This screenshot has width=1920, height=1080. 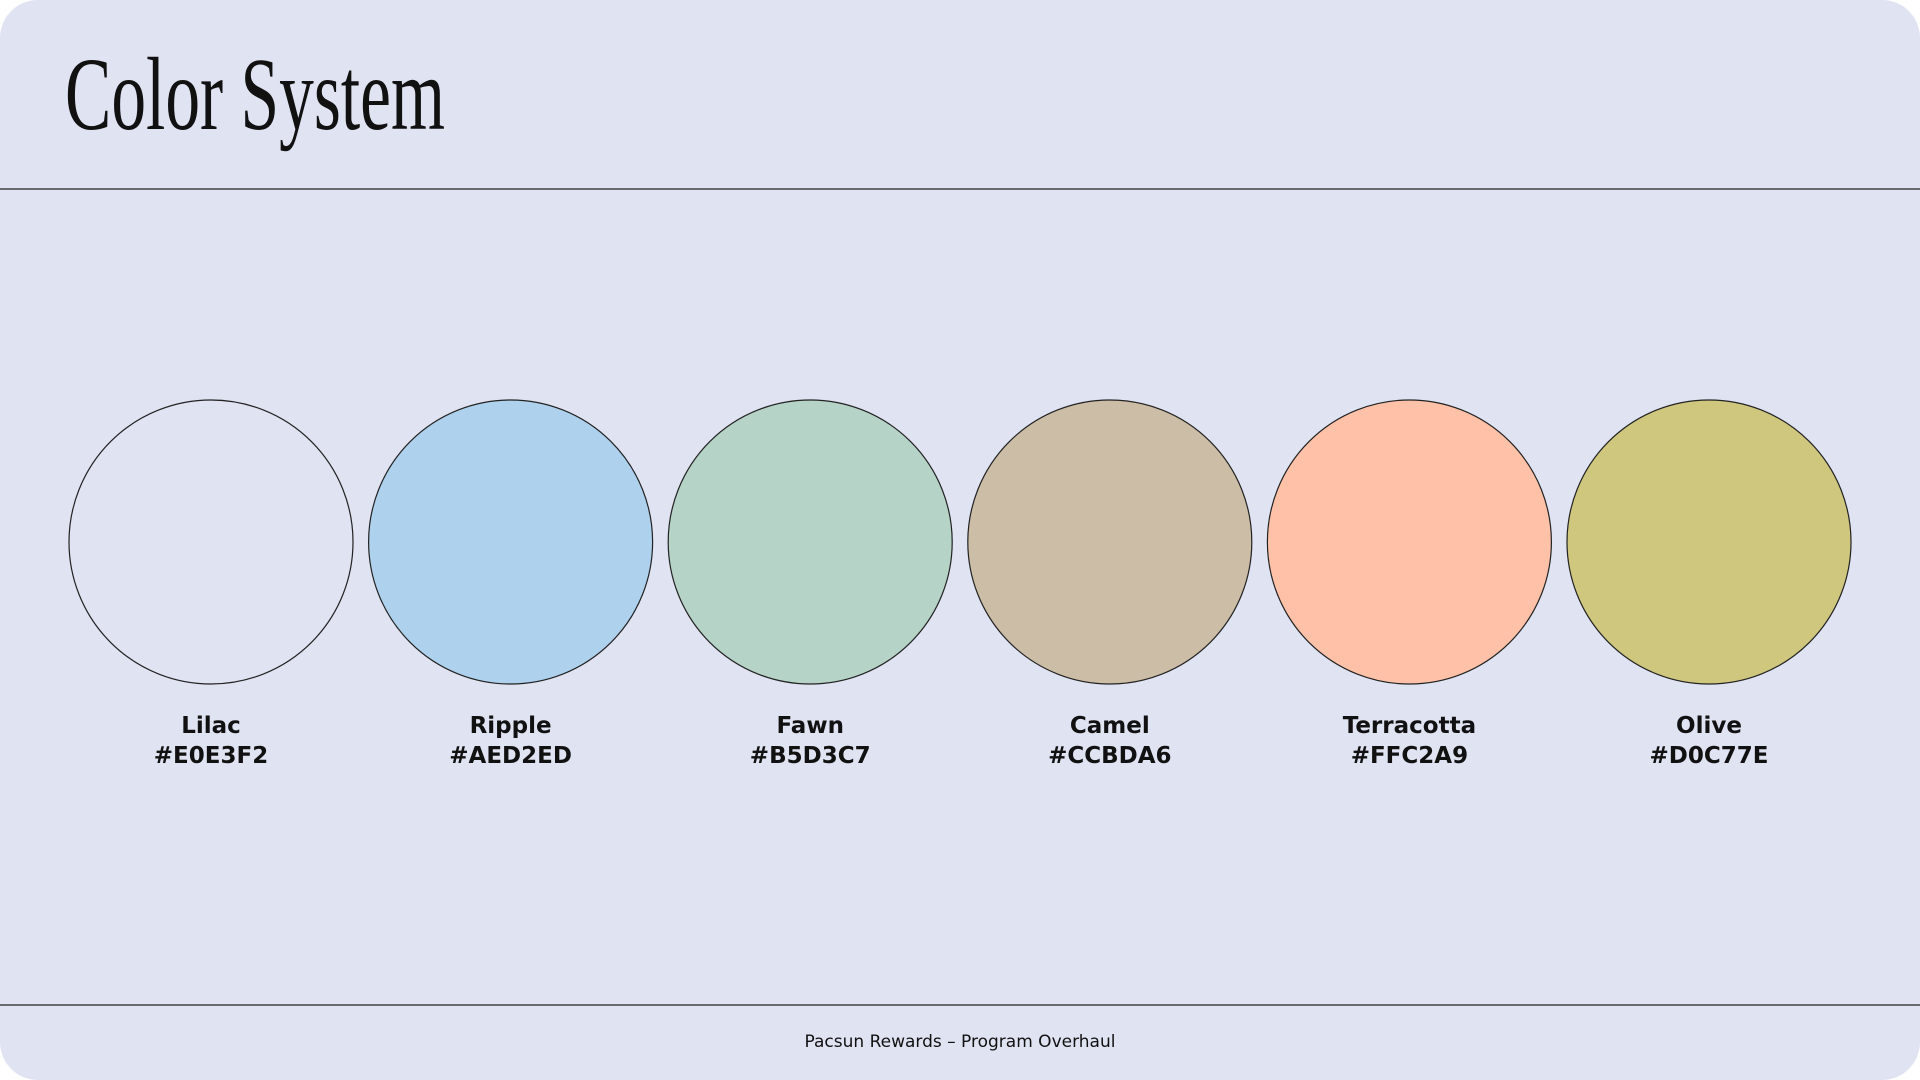 What do you see at coordinates (1109, 756) in the screenshot?
I see `color-hex: #CCBDA6` at bounding box center [1109, 756].